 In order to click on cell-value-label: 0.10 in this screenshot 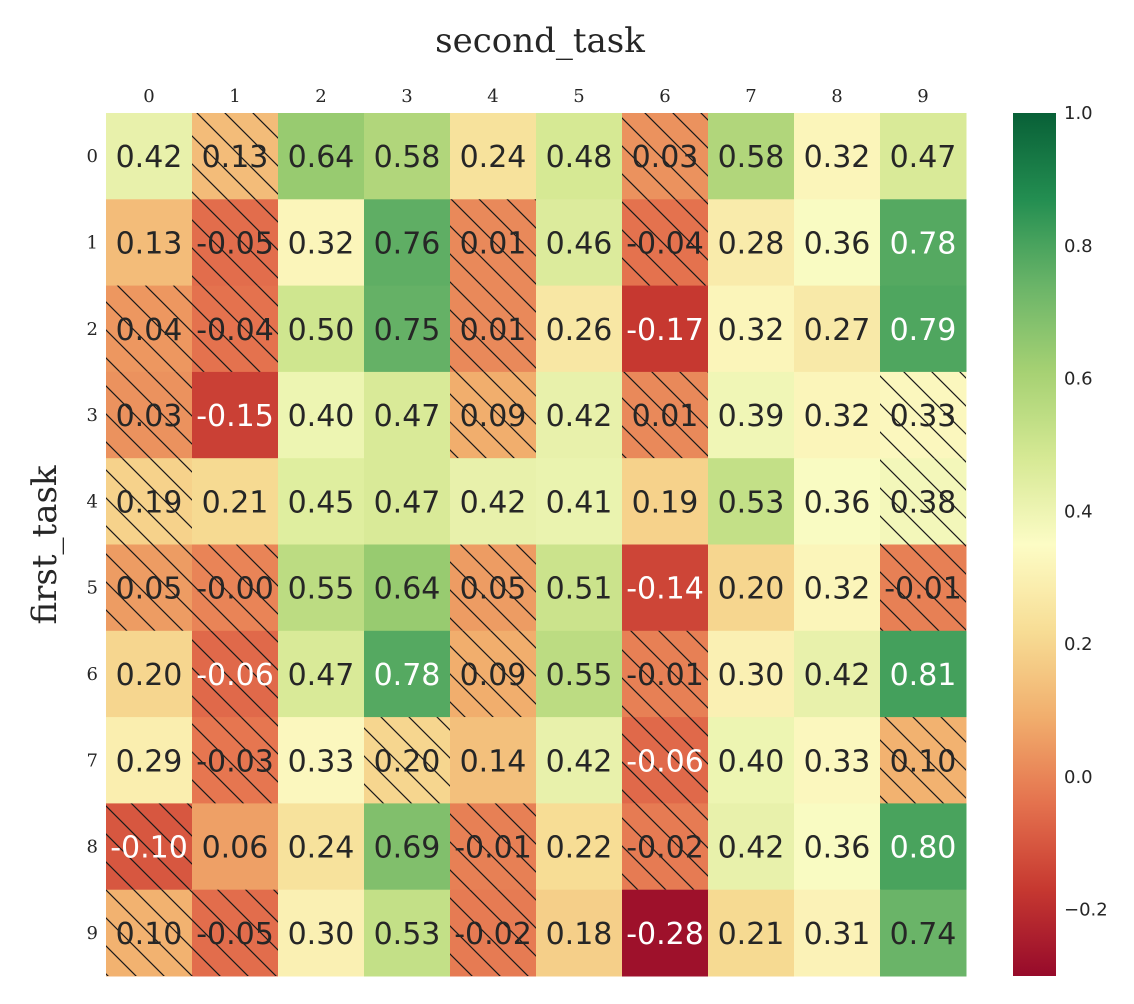, I will do `click(149, 934)`.